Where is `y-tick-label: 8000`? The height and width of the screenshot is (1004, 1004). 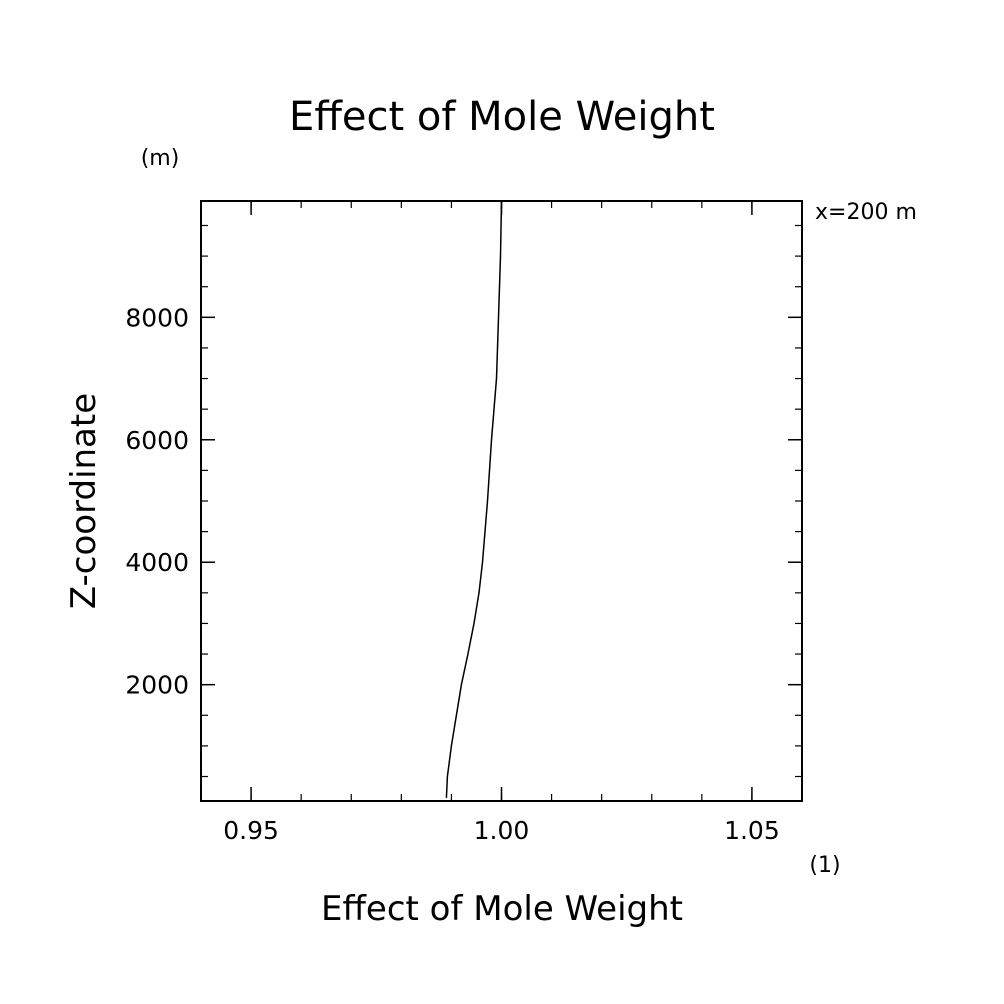
y-tick-label: 8000 is located at coordinates (157, 317).